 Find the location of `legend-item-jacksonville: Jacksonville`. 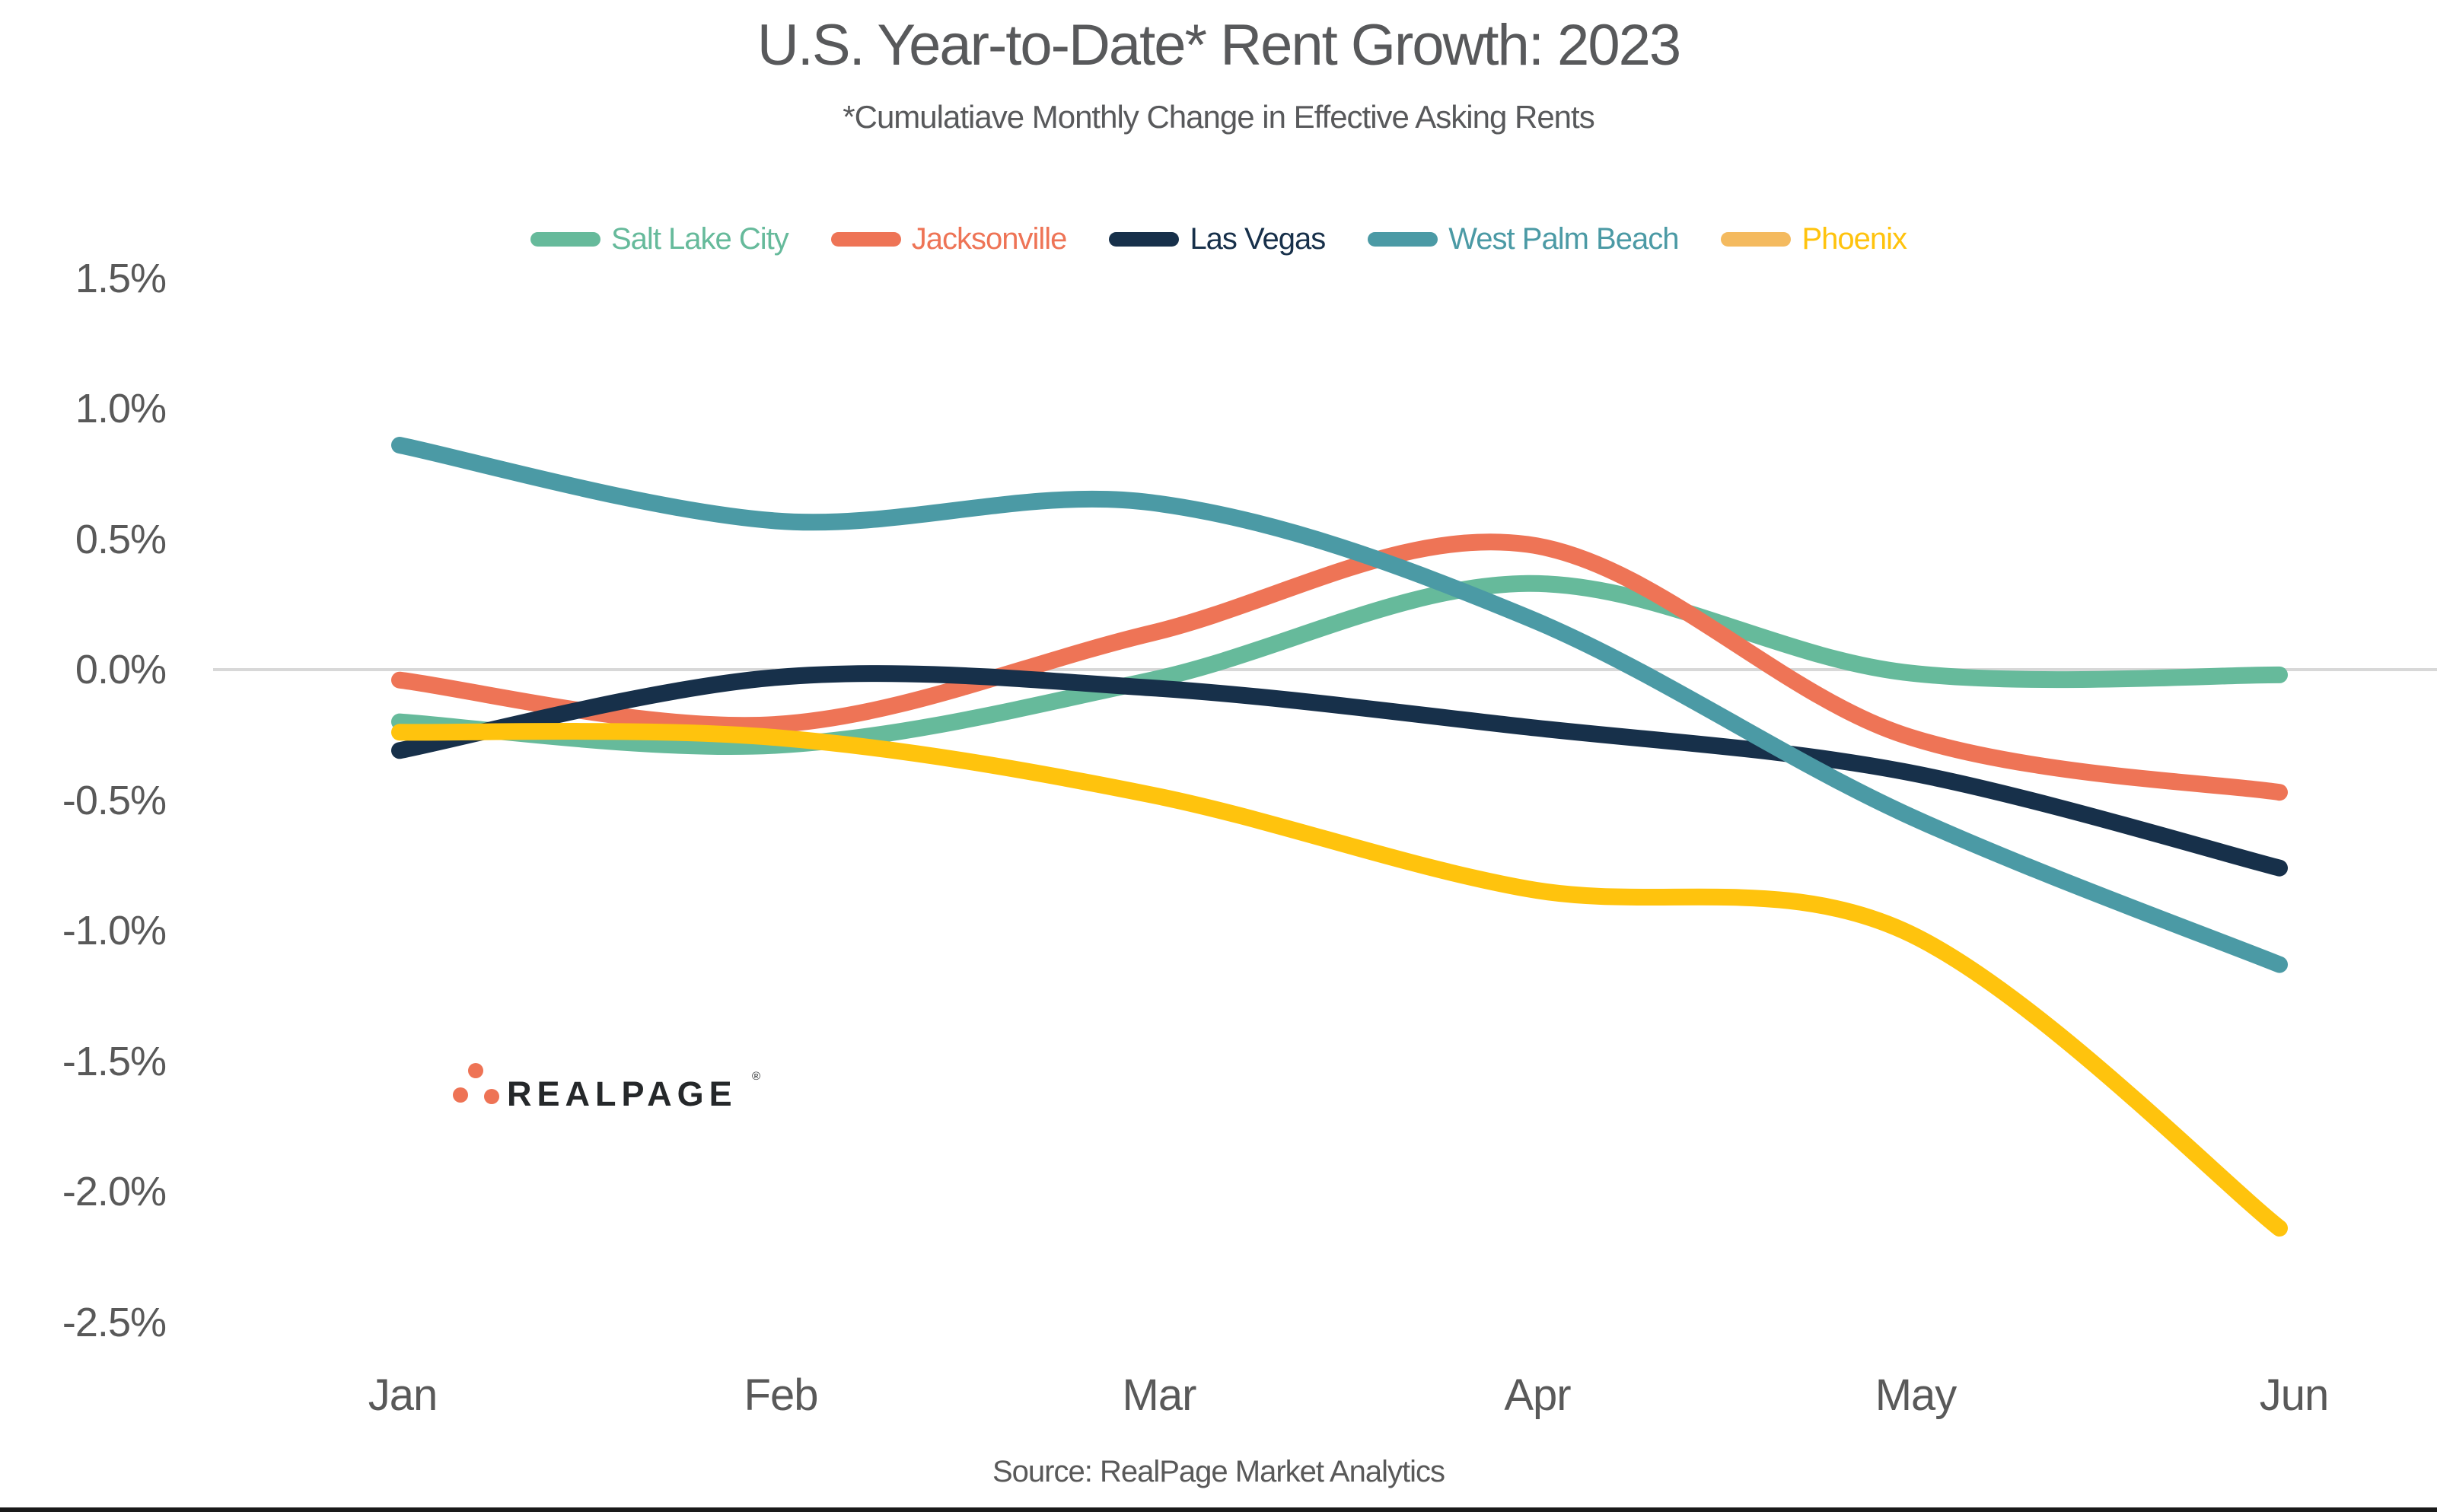

legend-item-jacksonville: Jacksonville is located at coordinates (949, 239).